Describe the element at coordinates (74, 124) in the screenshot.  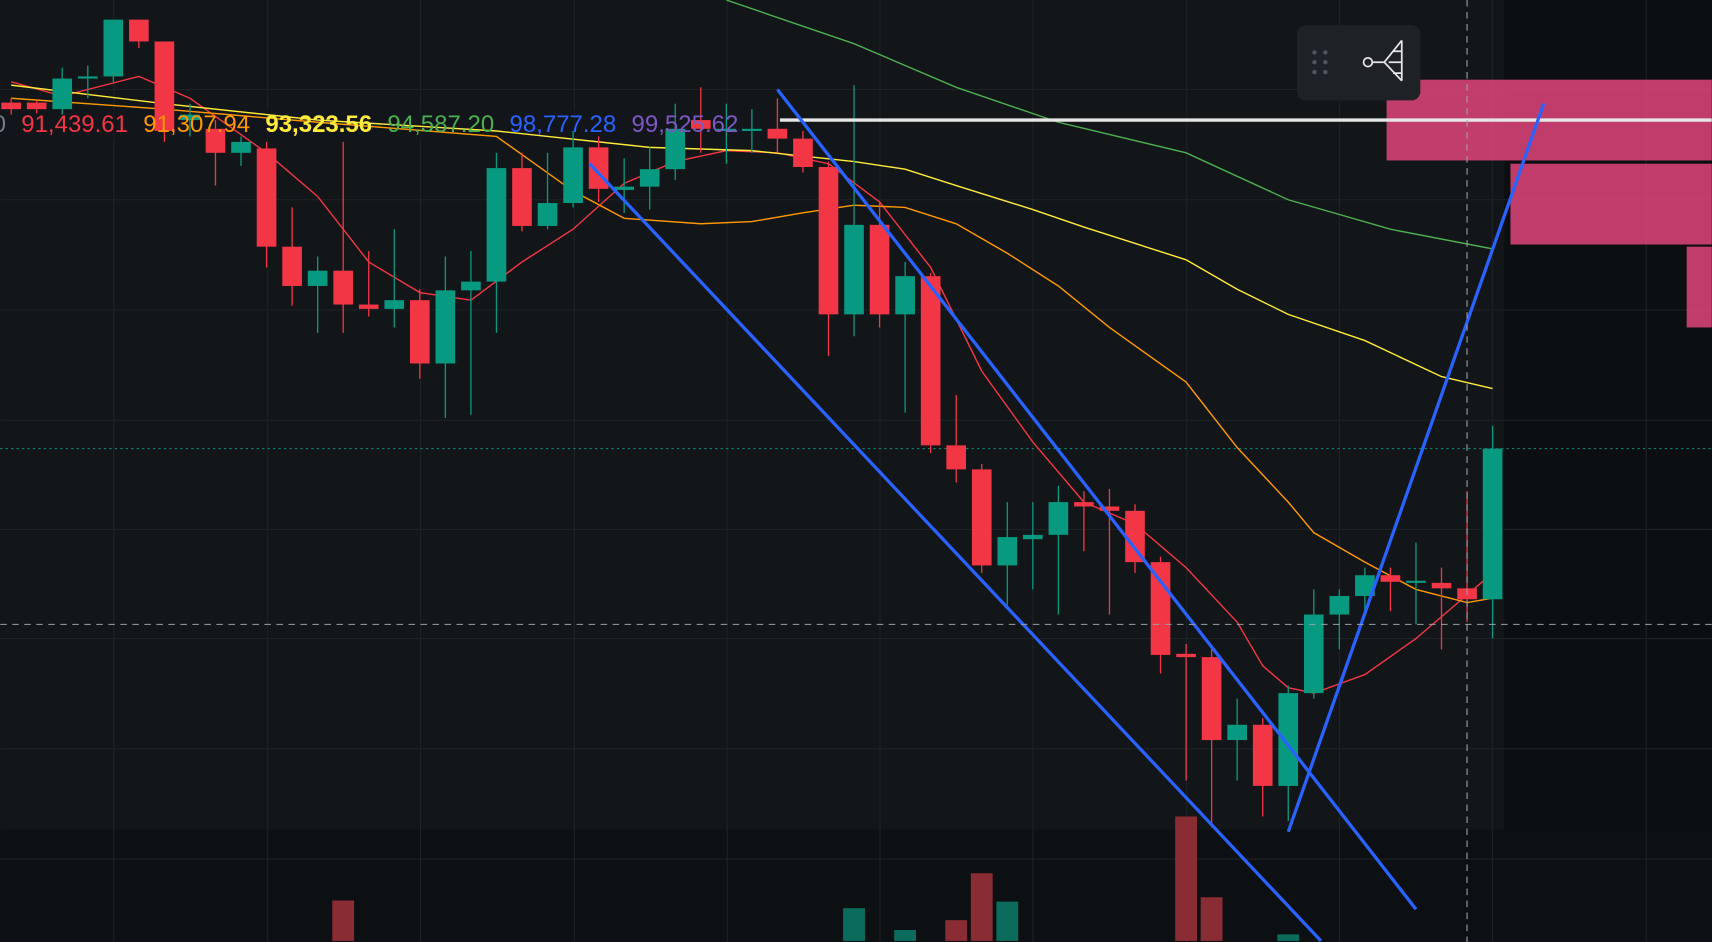
I see `ma-value-label: 91,439.61` at that location.